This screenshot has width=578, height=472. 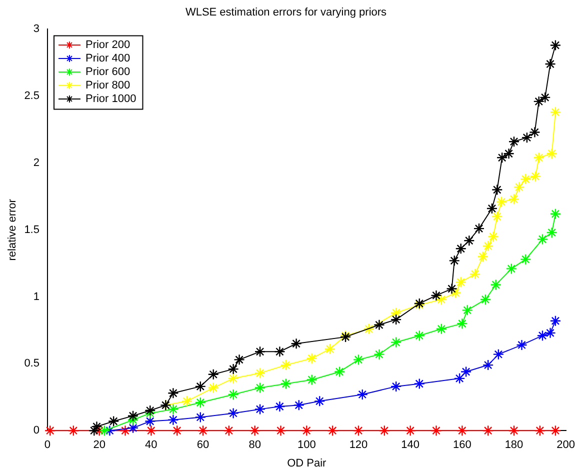 I want to click on legend-label: Prior 200, so click(x=107, y=44).